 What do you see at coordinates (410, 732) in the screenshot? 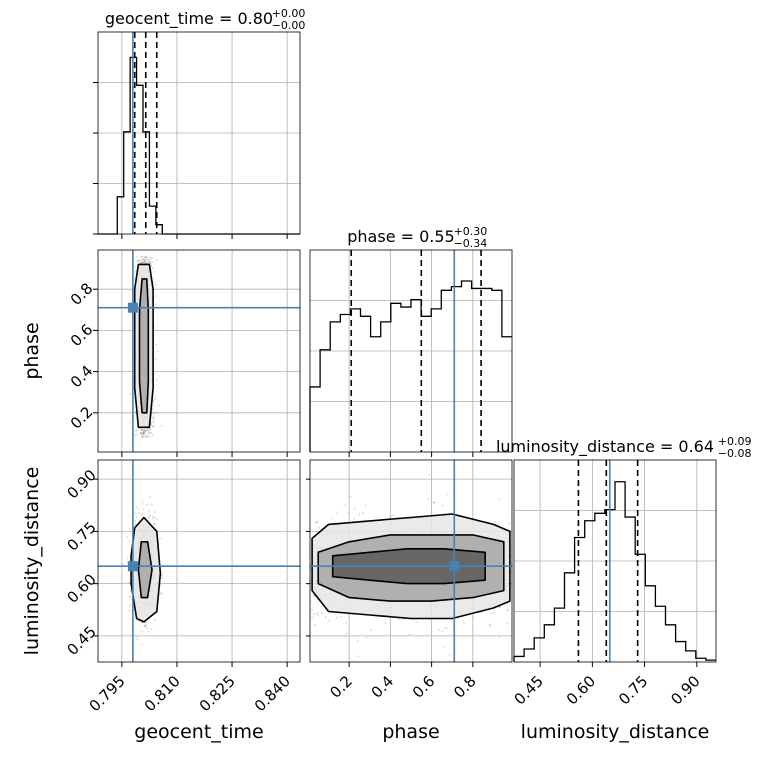
I see `x-axis-label-phase: phase` at bounding box center [410, 732].